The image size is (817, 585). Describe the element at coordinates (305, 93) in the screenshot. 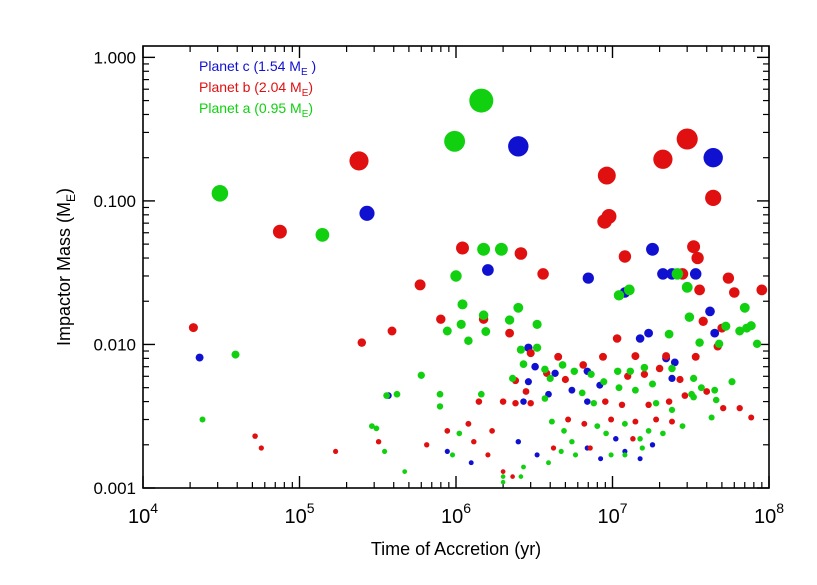

I see `legend-subscript-planet-b: E` at that location.